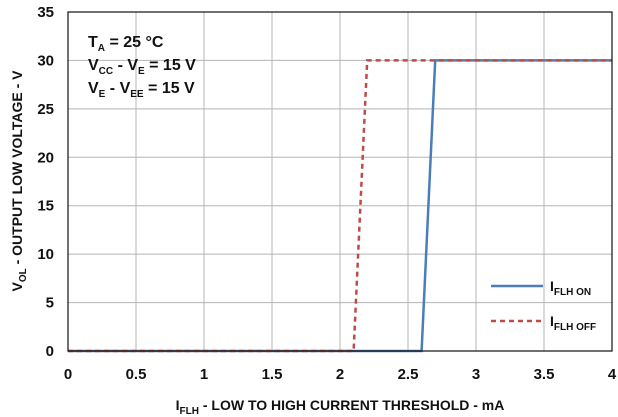  Describe the element at coordinates (272, 374) in the screenshot. I see `x-tick-label: 1.5` at that location.